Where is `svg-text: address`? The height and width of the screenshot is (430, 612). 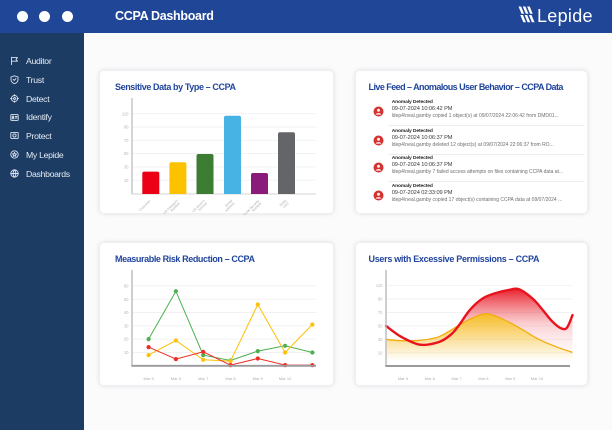 svg-text: address is located at coordinates (230, 207).